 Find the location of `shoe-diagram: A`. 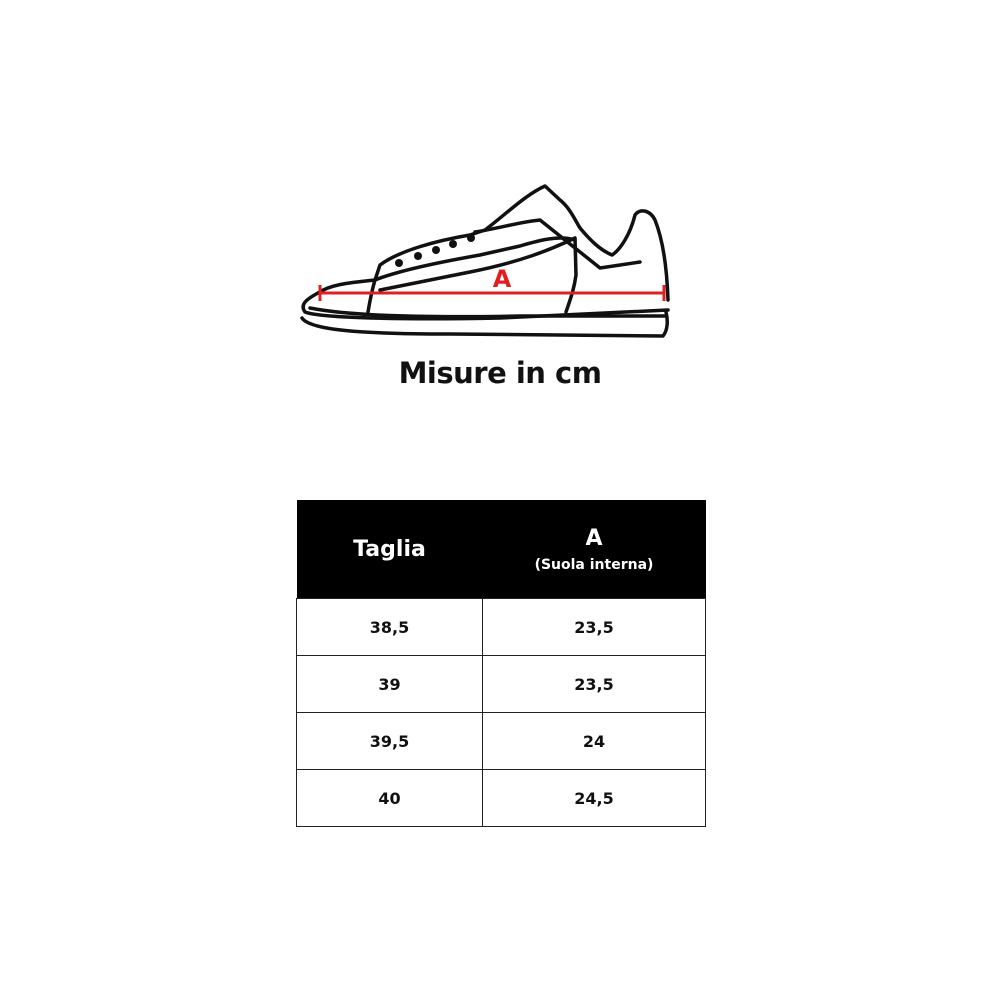

shoe-diagram: A is located at coordinates (485, 261).